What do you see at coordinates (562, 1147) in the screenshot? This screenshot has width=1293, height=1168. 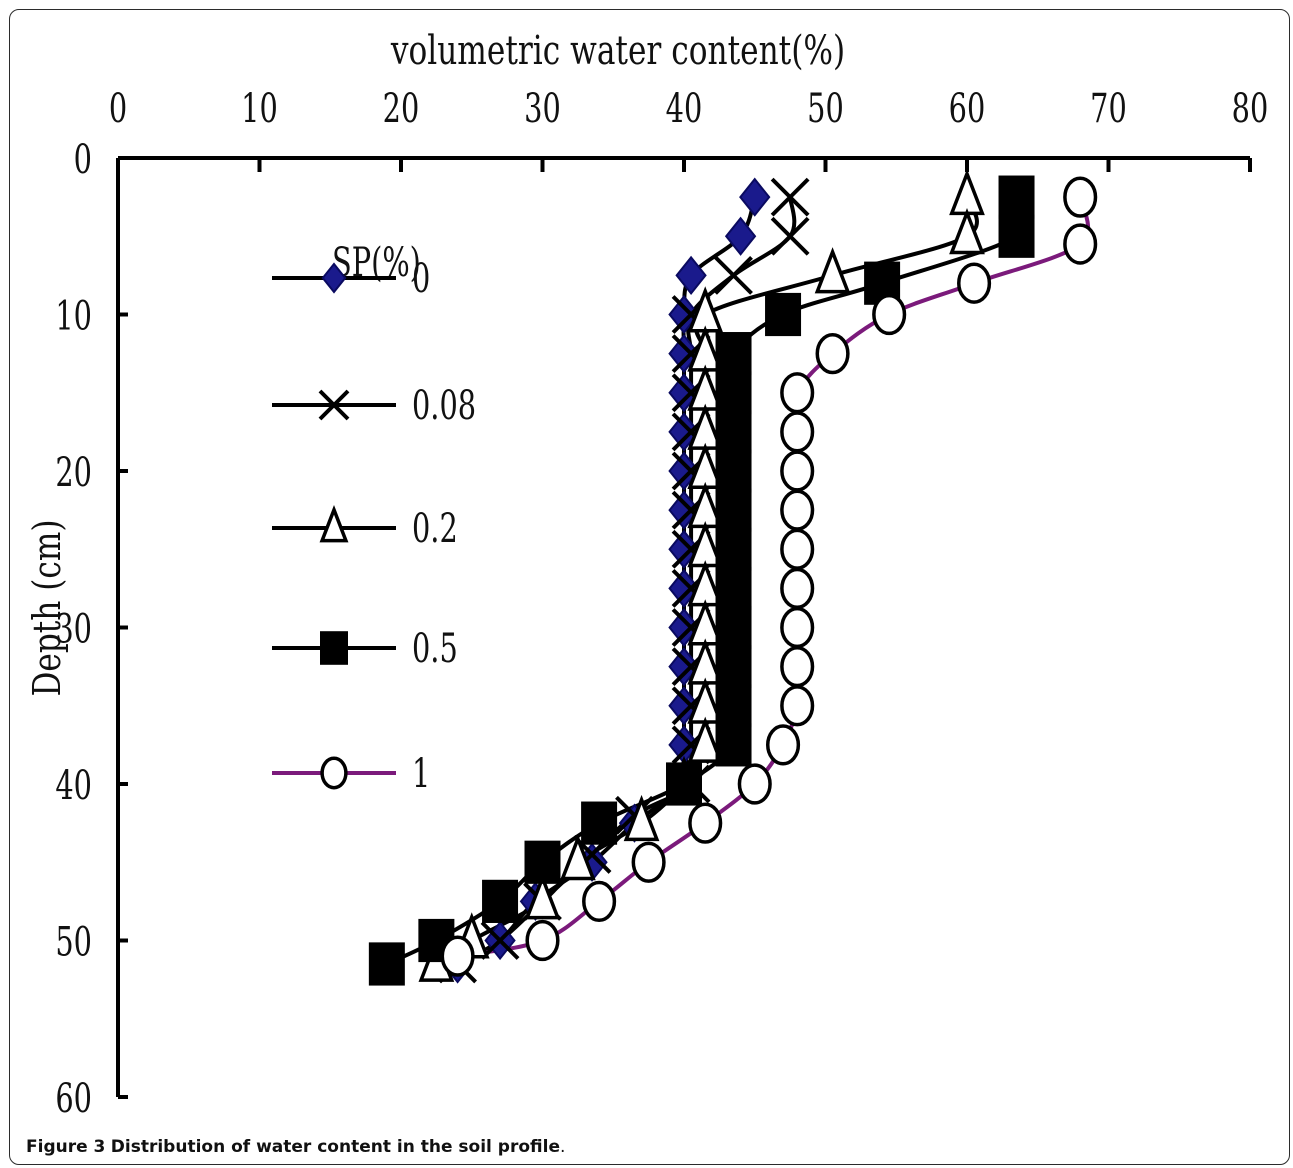 I see `figure-caption-end: .` at bounding box center [562, 1147].